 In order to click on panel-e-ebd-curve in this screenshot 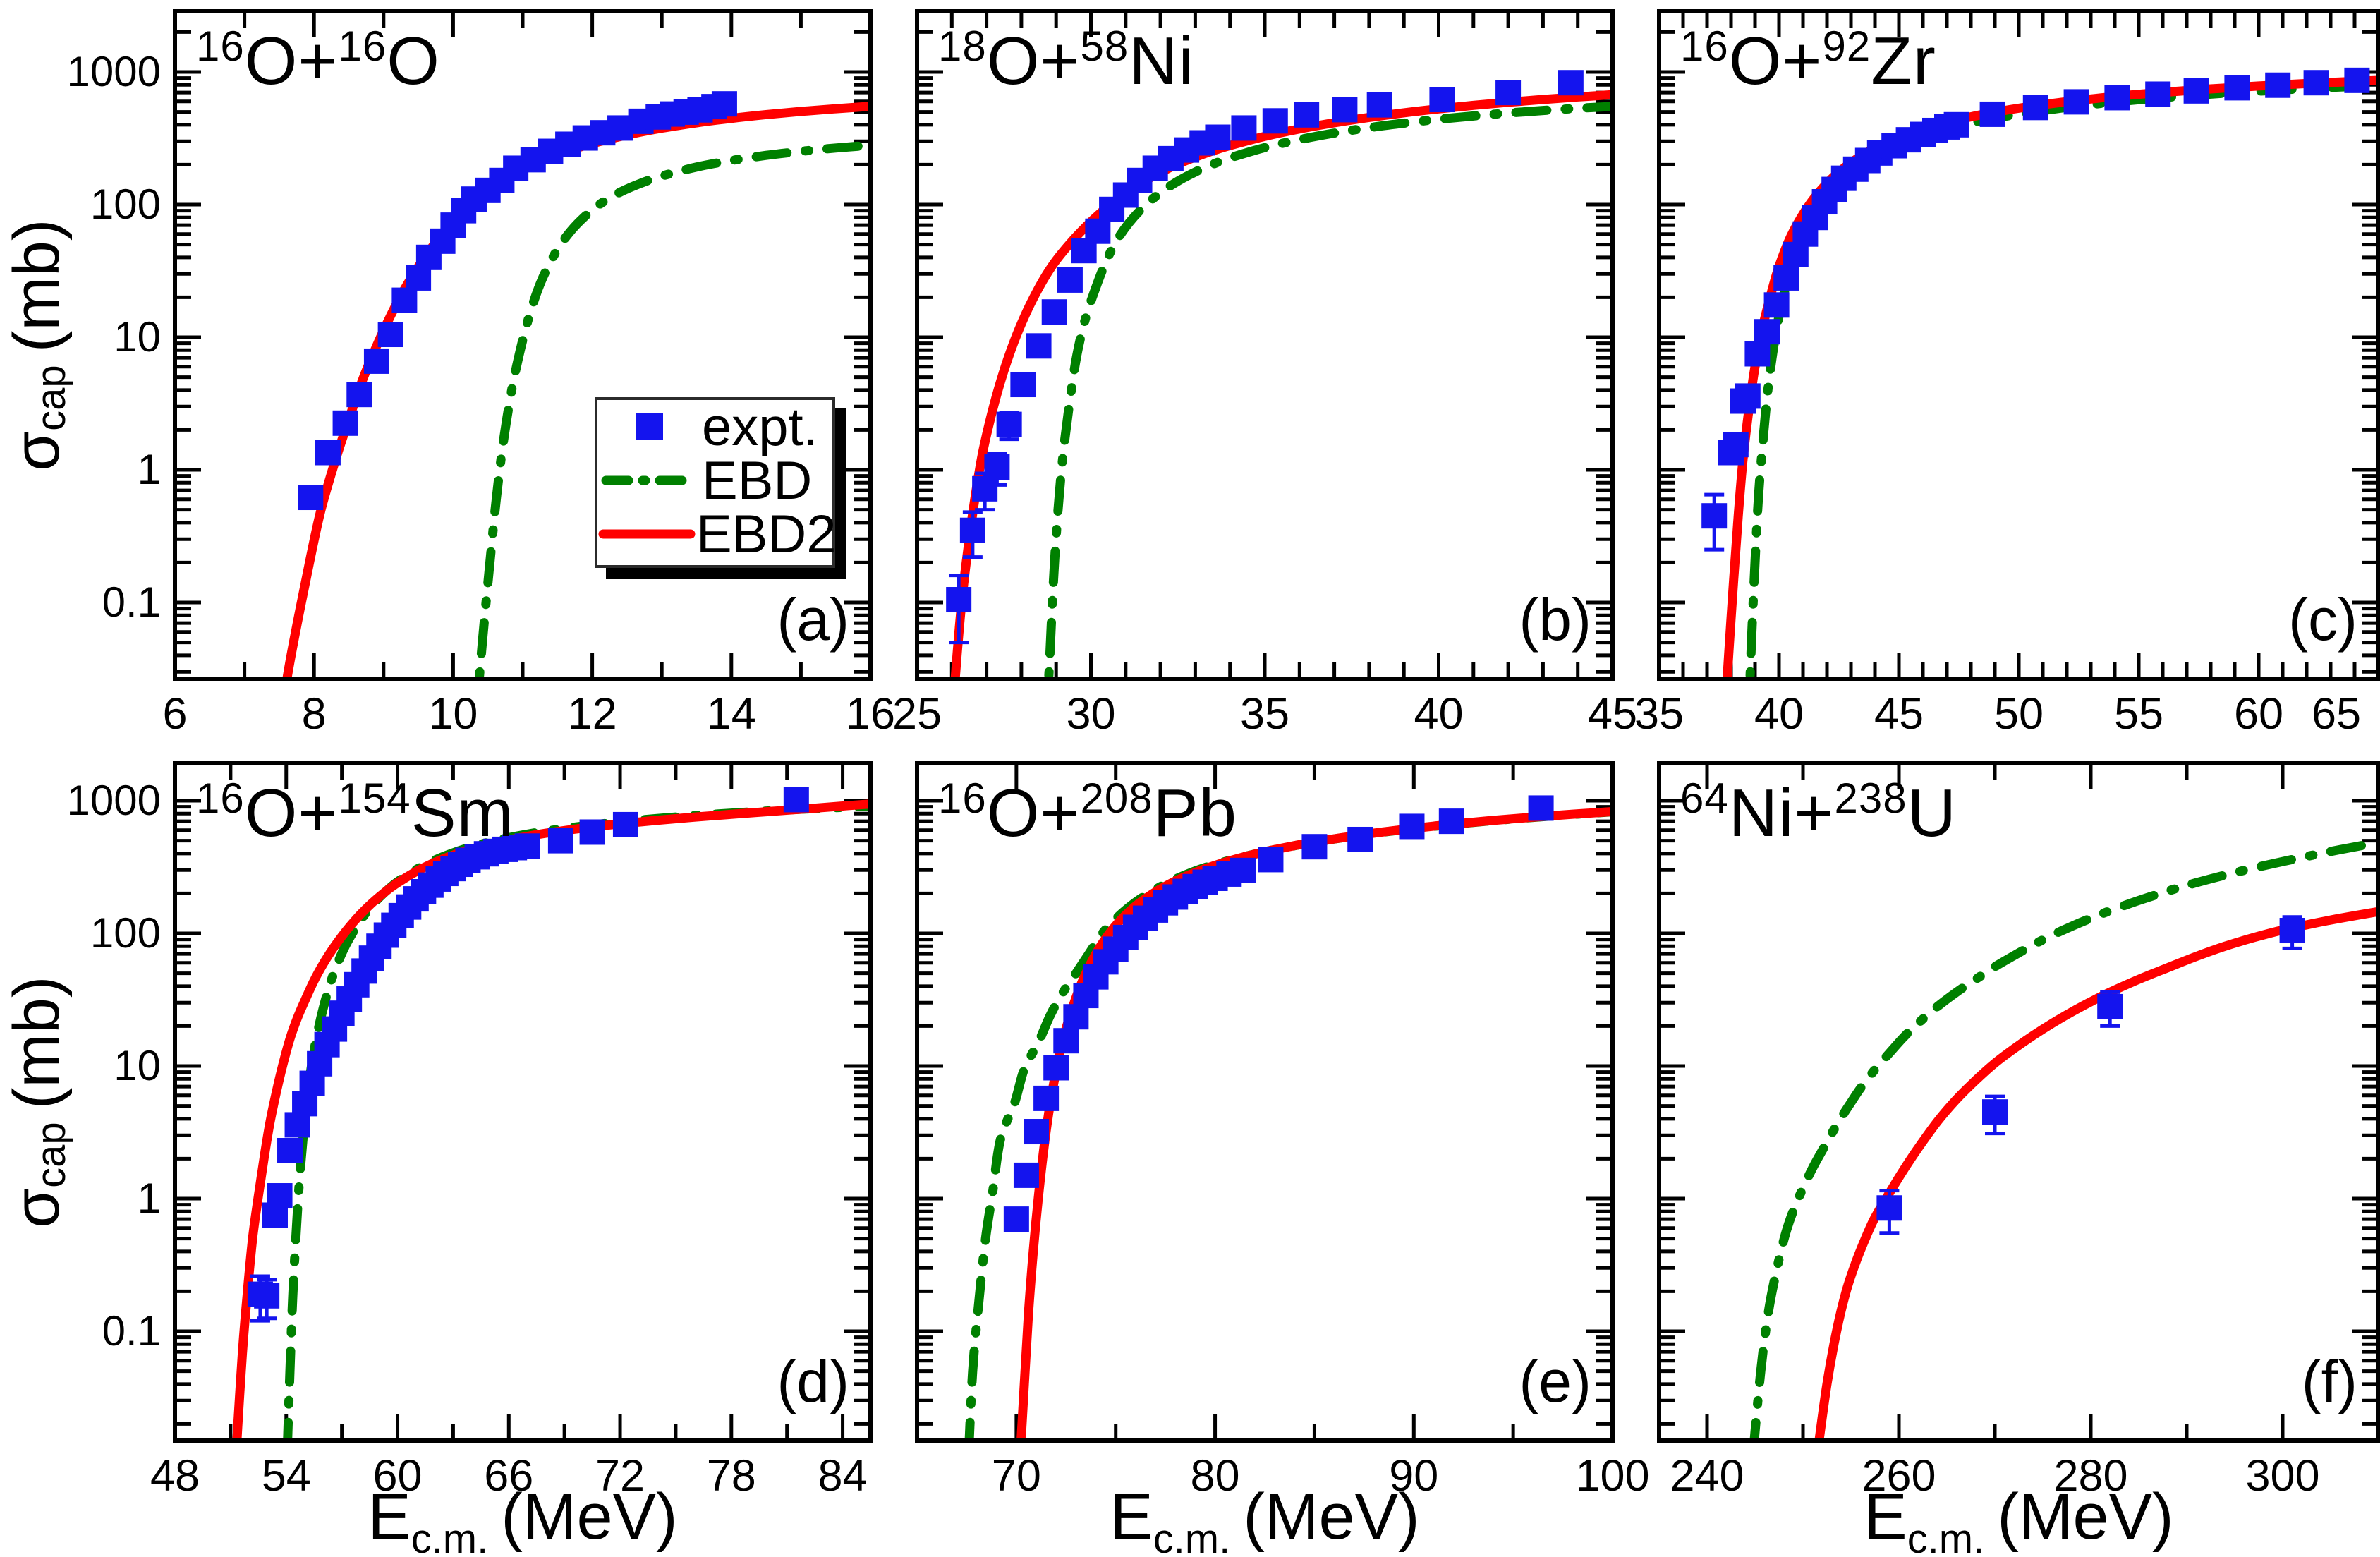, I will do `click(1287, 1122)`.